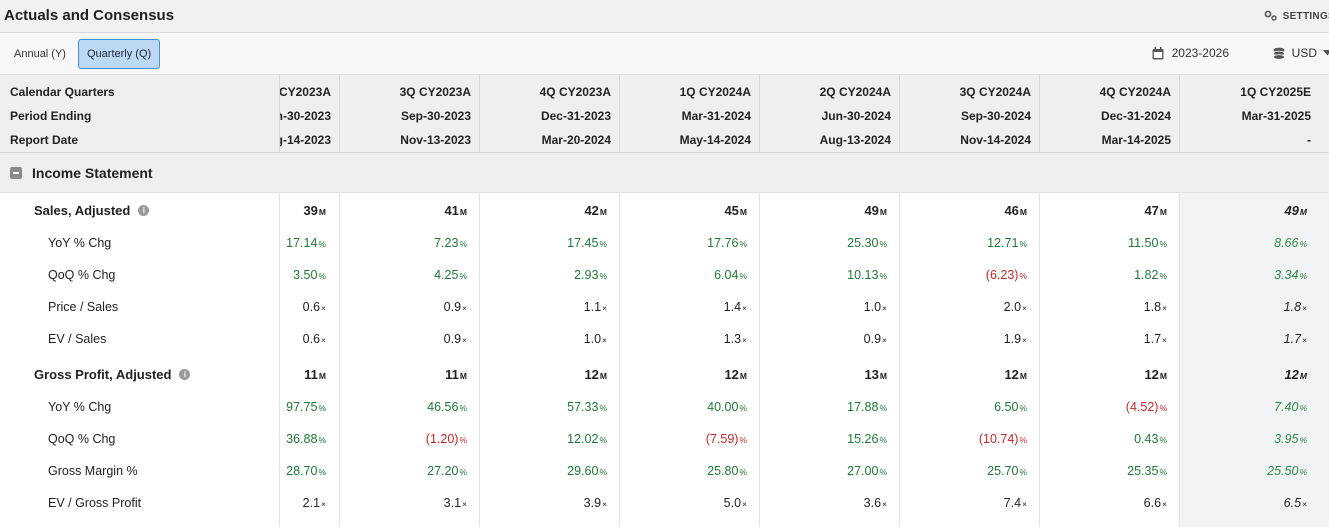 Image resolution: width=1329 pixels, height=527 pixels. Describe the element at coordinates (969, 471) in the screenshot. I see `table-cell: 25.70%` at that location.